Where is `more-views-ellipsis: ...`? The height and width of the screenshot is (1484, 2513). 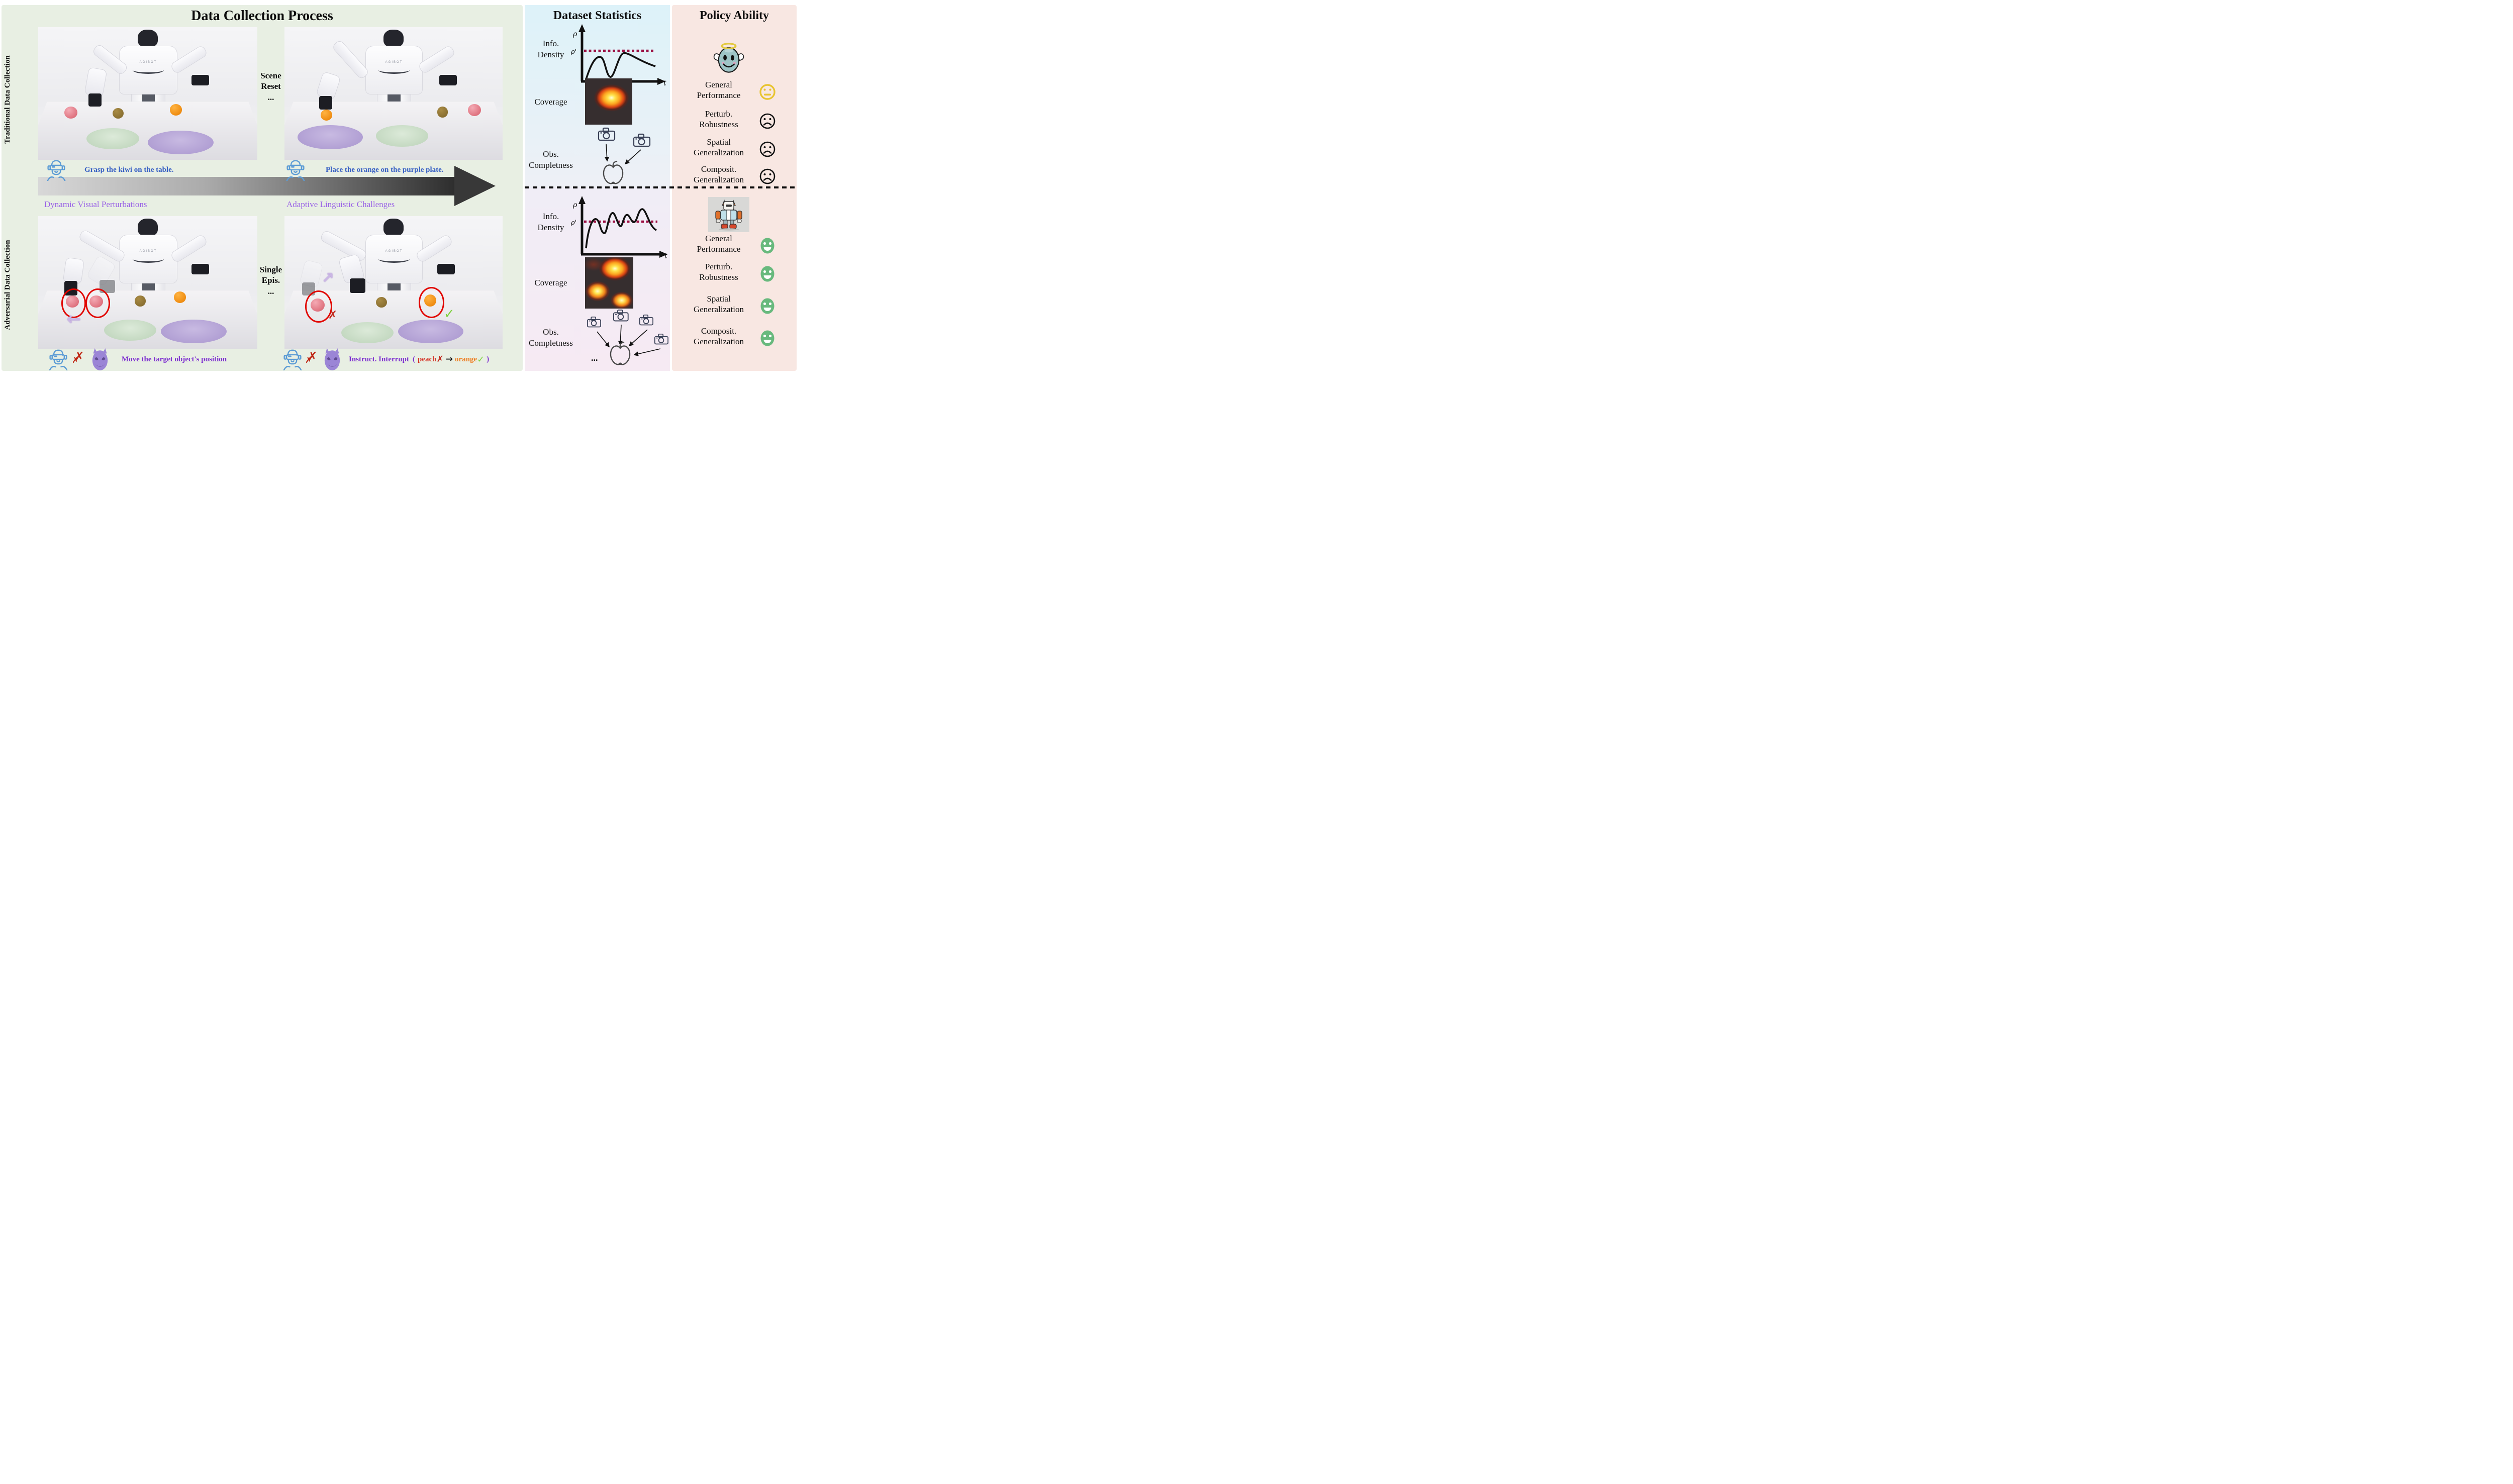
more-views-ellipsis: ... is located at coordinates (594, 358).